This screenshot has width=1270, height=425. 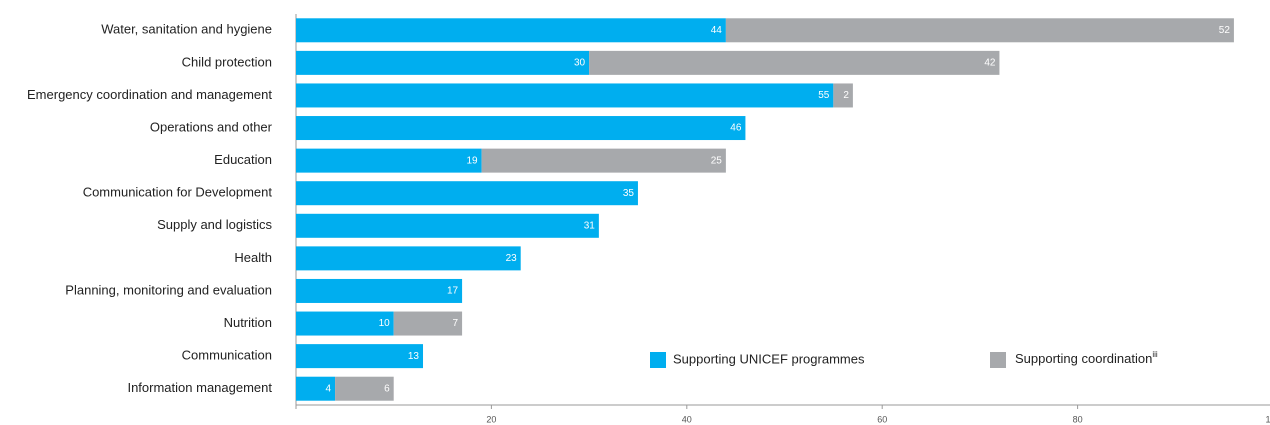 I want to click on value-label: 17, so click(x=453, y=291).